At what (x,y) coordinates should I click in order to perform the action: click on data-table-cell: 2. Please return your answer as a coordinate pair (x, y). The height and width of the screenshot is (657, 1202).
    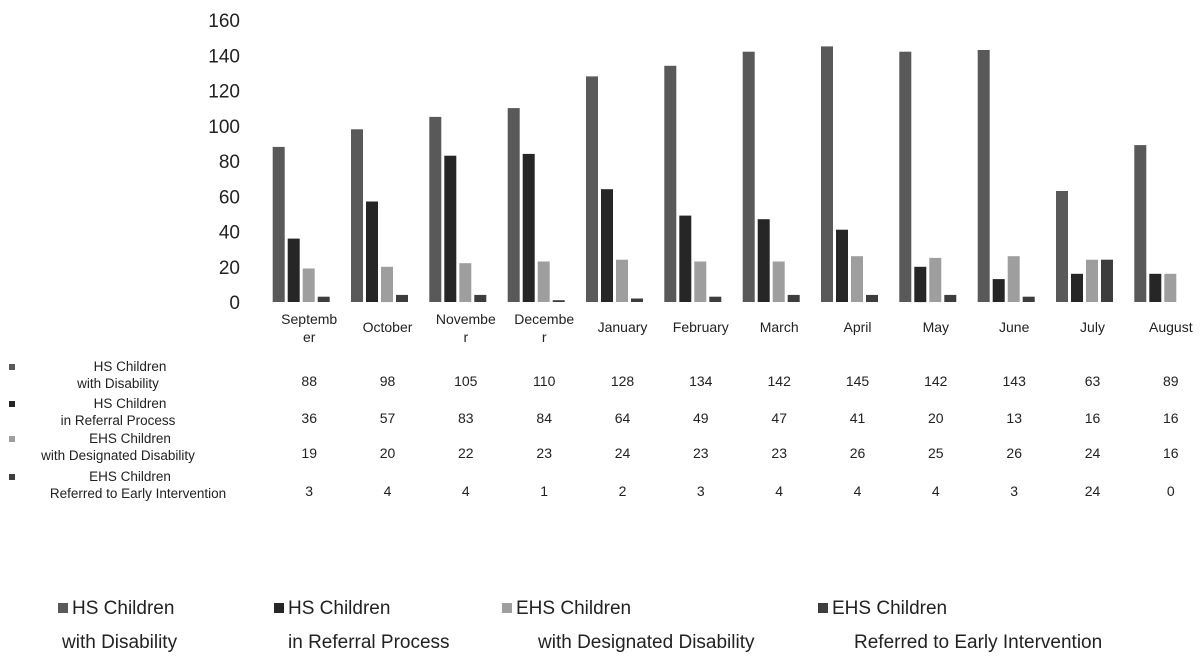
    Looking at the image, I should click on (623, 491).